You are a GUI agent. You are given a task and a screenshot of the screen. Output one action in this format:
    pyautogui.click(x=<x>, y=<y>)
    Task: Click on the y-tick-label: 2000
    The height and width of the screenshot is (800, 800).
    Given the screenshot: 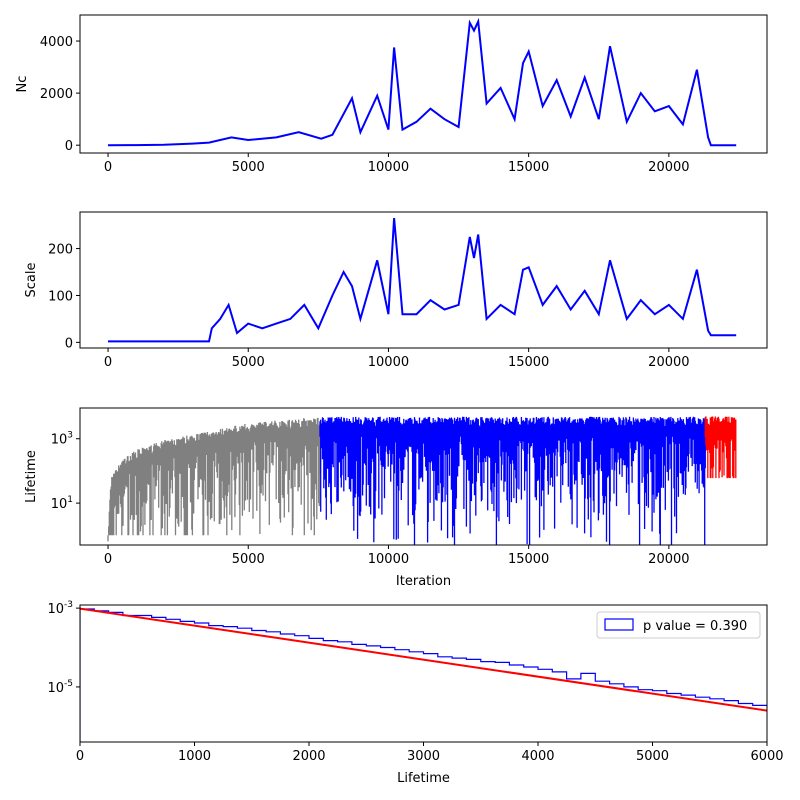 What is the action you would take?
    pyautogui.click(x=56, y=94)
    